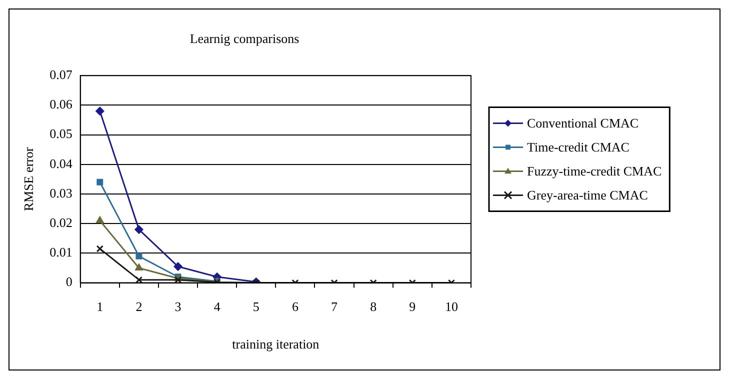 The height and width of the screenshot is (379, 729). What do you see at coordinates (373, 306) in the screenshot?
I see `x-tick-label: 8` at bounding box center [373, 306].